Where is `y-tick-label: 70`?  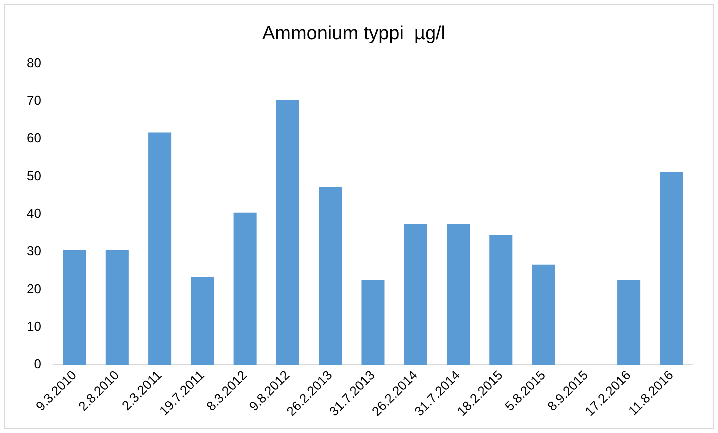
y-tick-label: 70 is located at coordinates (34, 100).